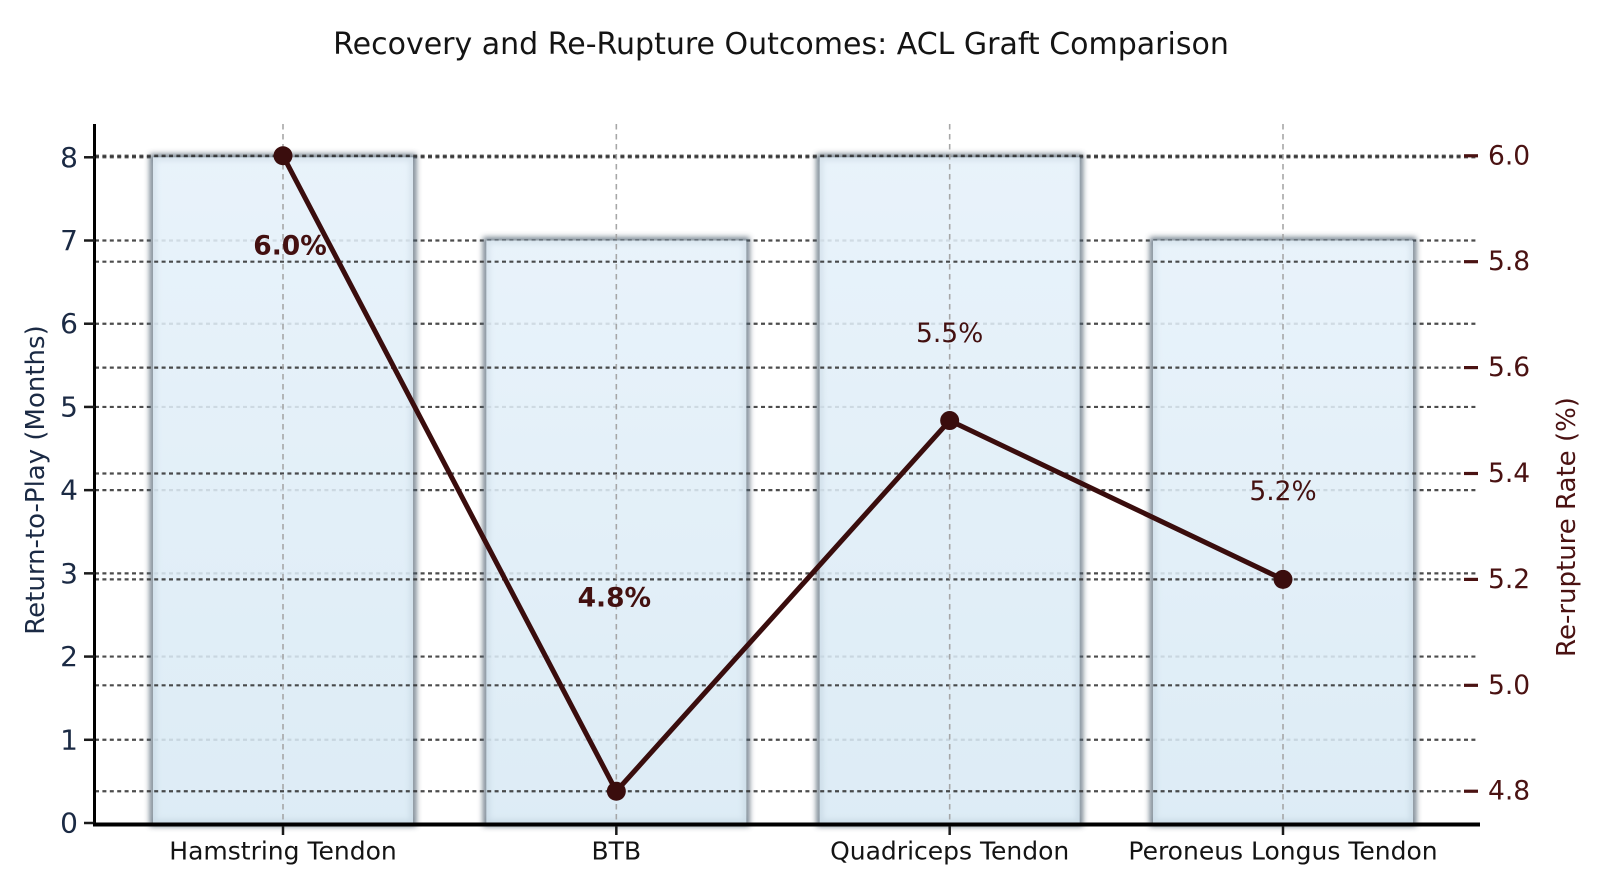 The image size is (1600, 889). I want to click on left-tick-label: 3, so click(69, 573).